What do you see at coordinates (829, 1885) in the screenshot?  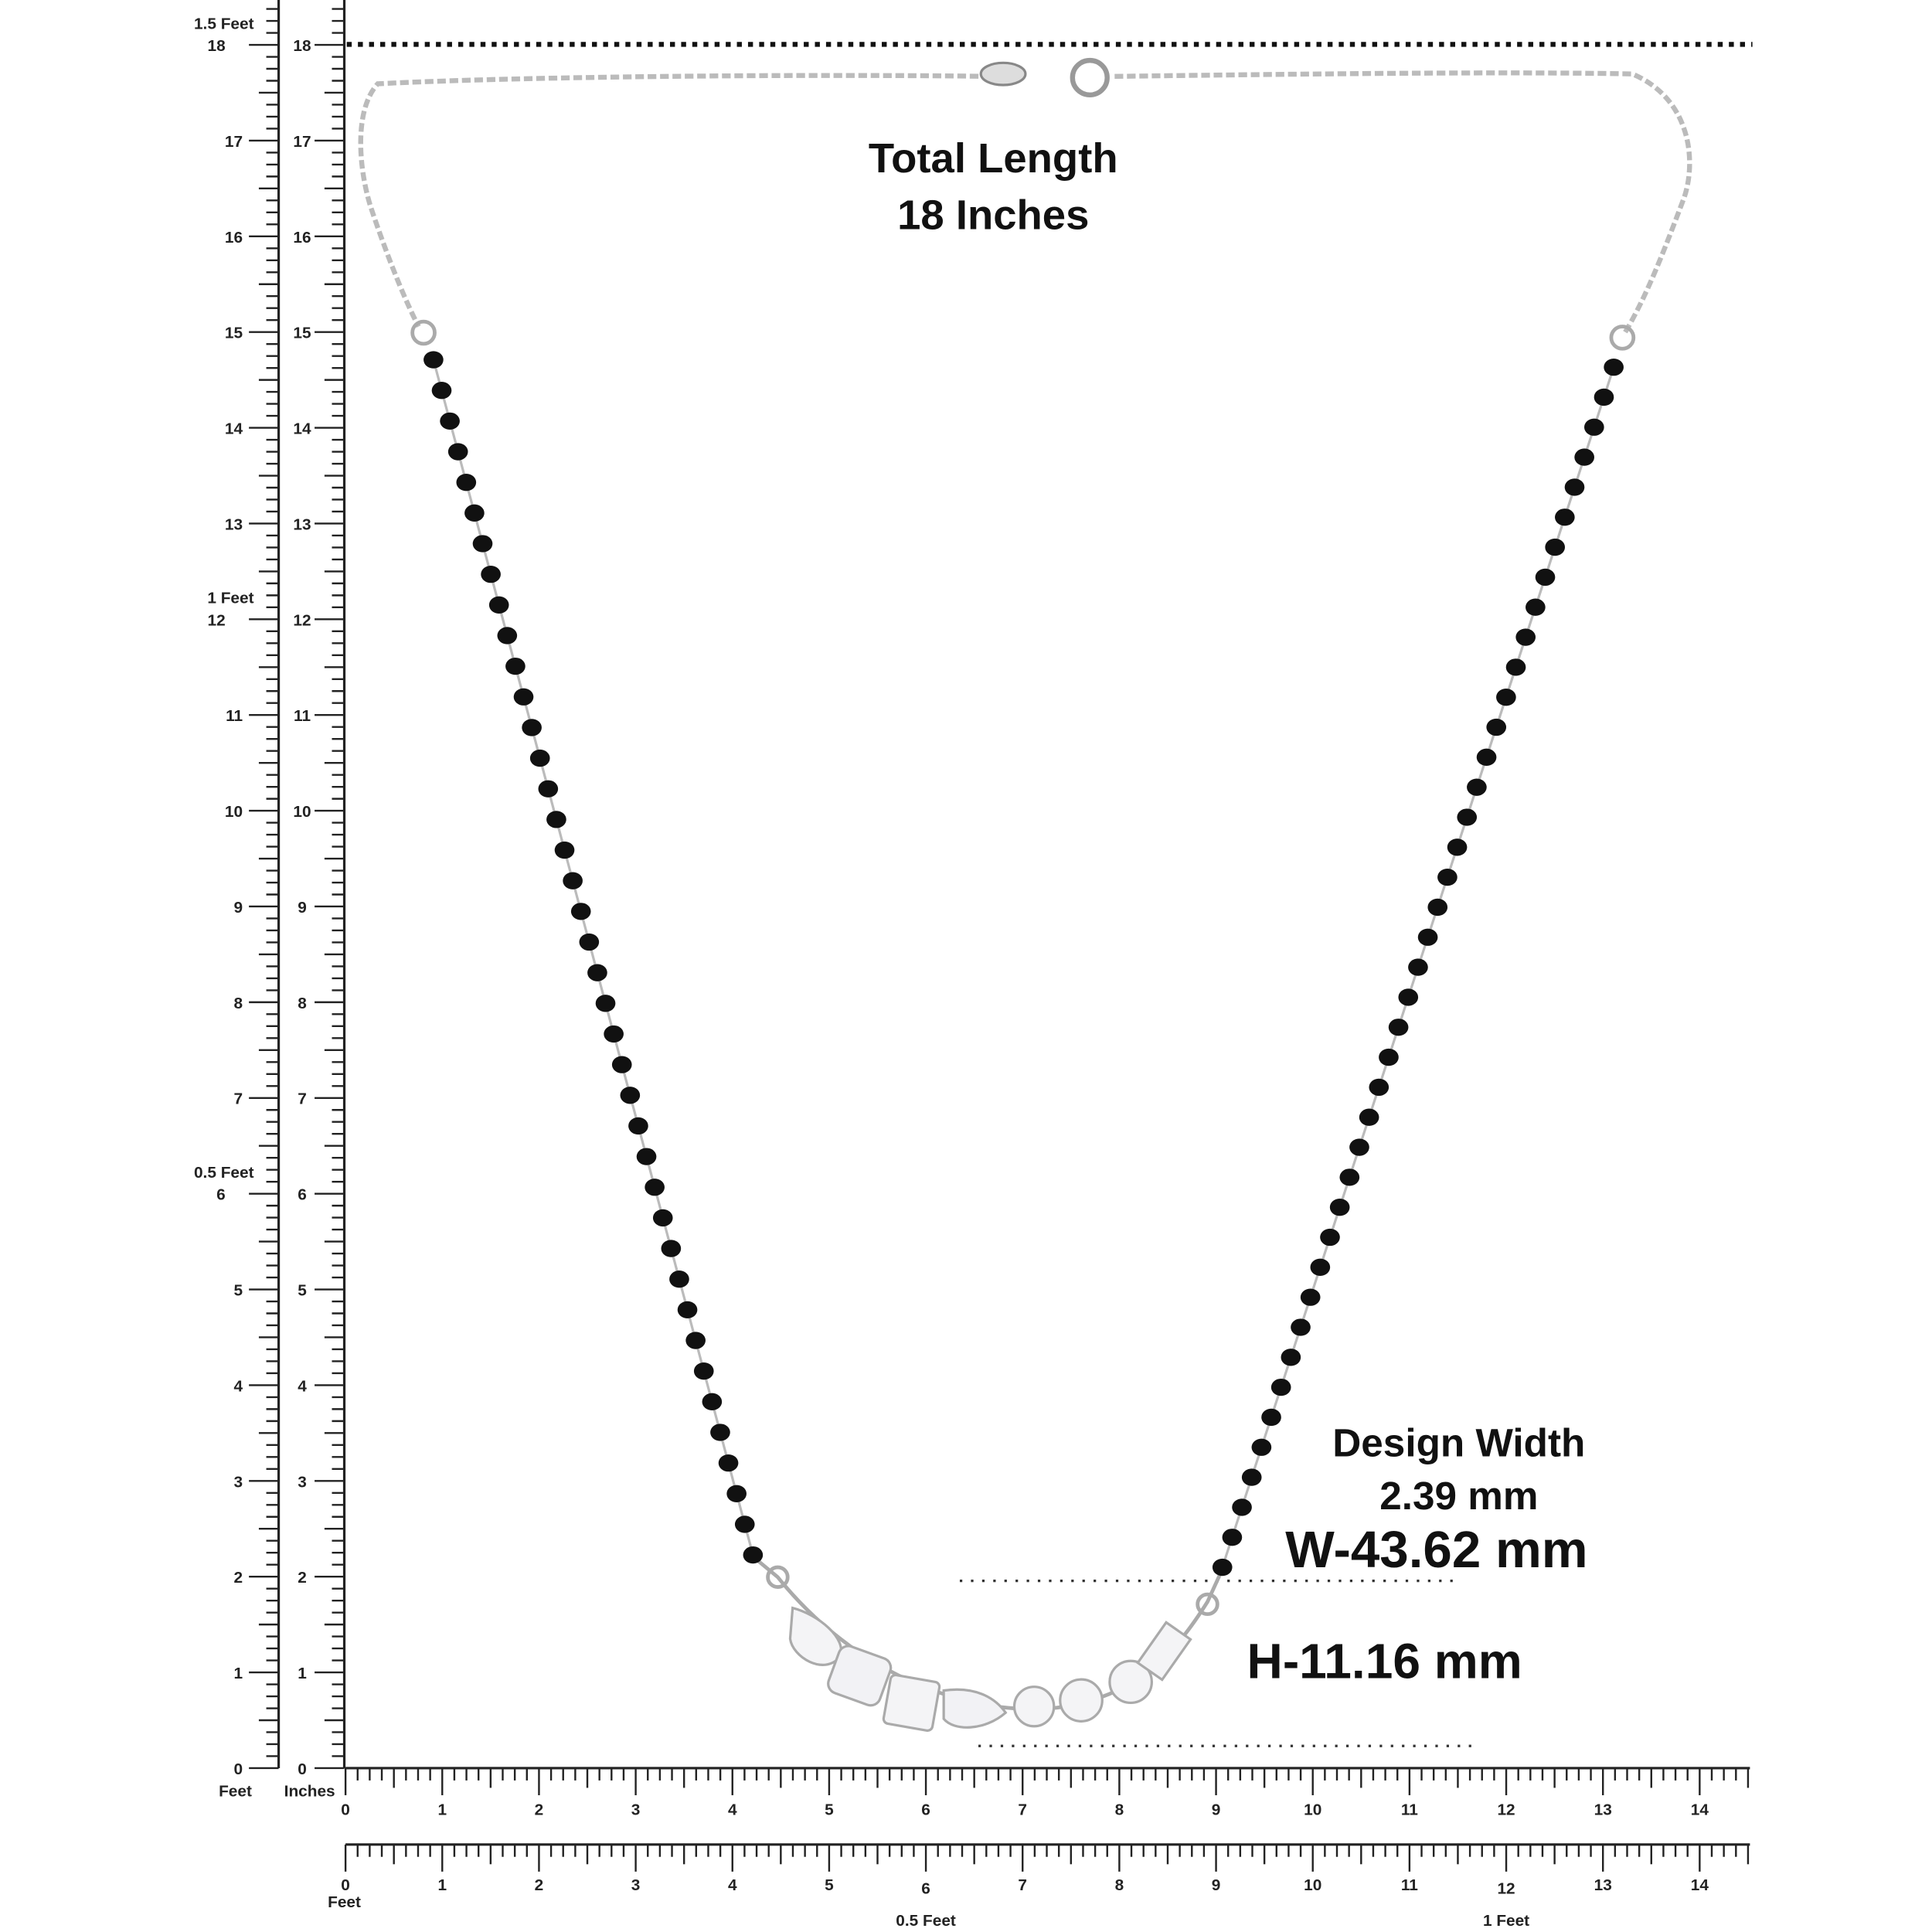 I see `ruler-number: 5` at bounding box center [829, 1885].